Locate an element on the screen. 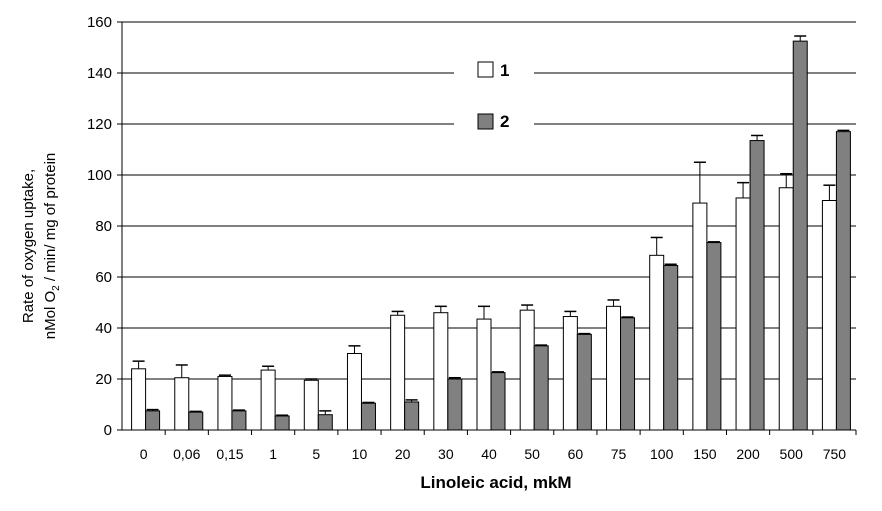 The image size is (882, 511). y-tick-label: 160 is located at coordinates (99, 22).